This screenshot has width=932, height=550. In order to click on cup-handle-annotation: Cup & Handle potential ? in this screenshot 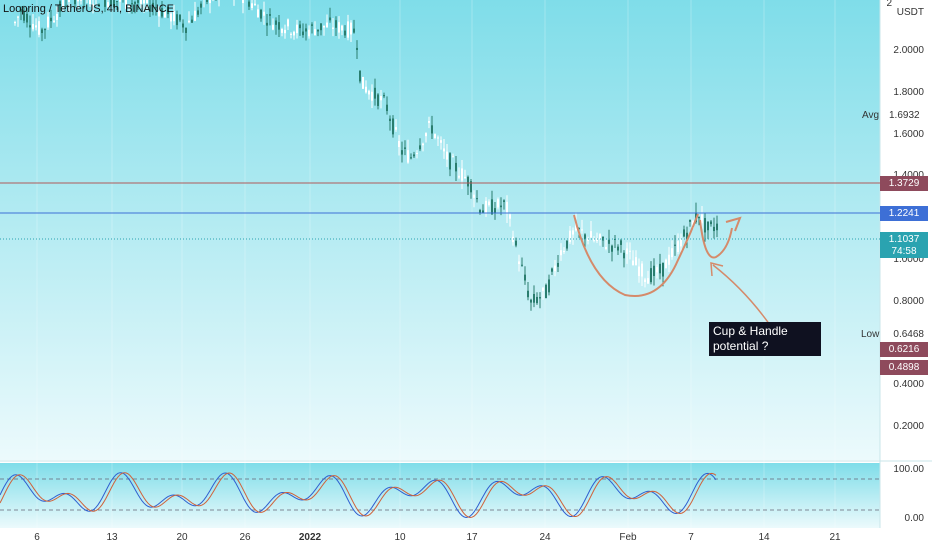, I will do `click(765, 339)`.